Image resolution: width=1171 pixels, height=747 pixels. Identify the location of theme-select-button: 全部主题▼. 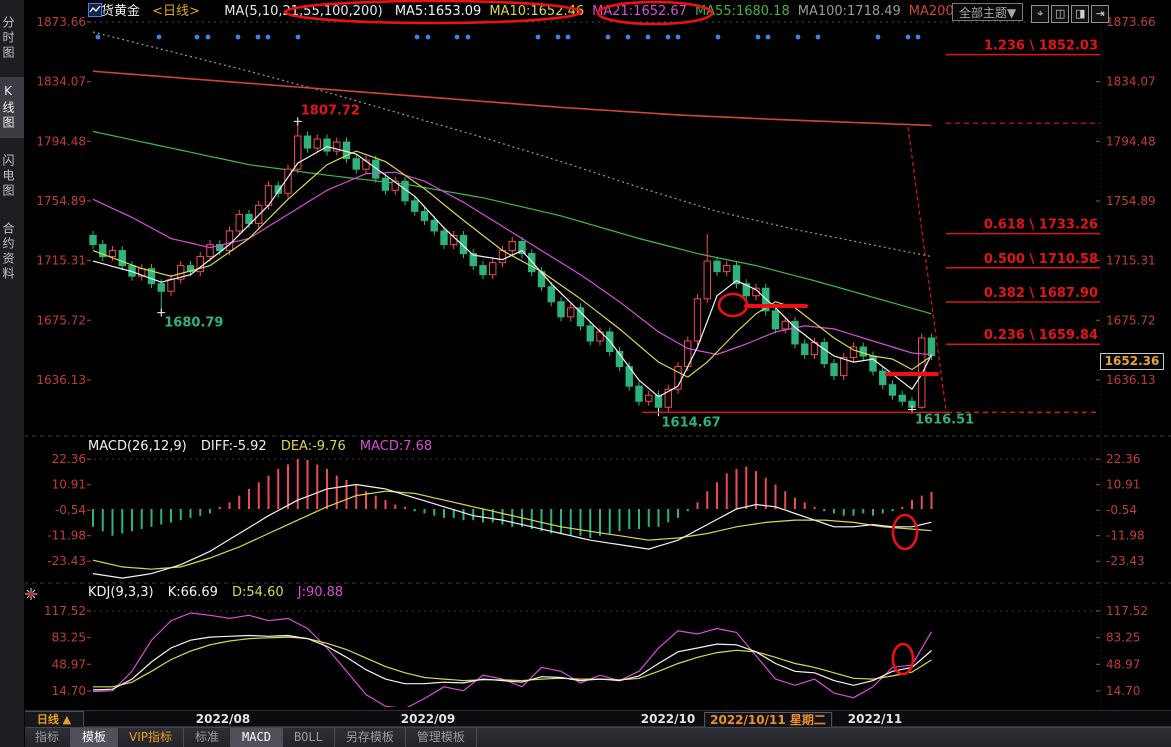
(988, 12).